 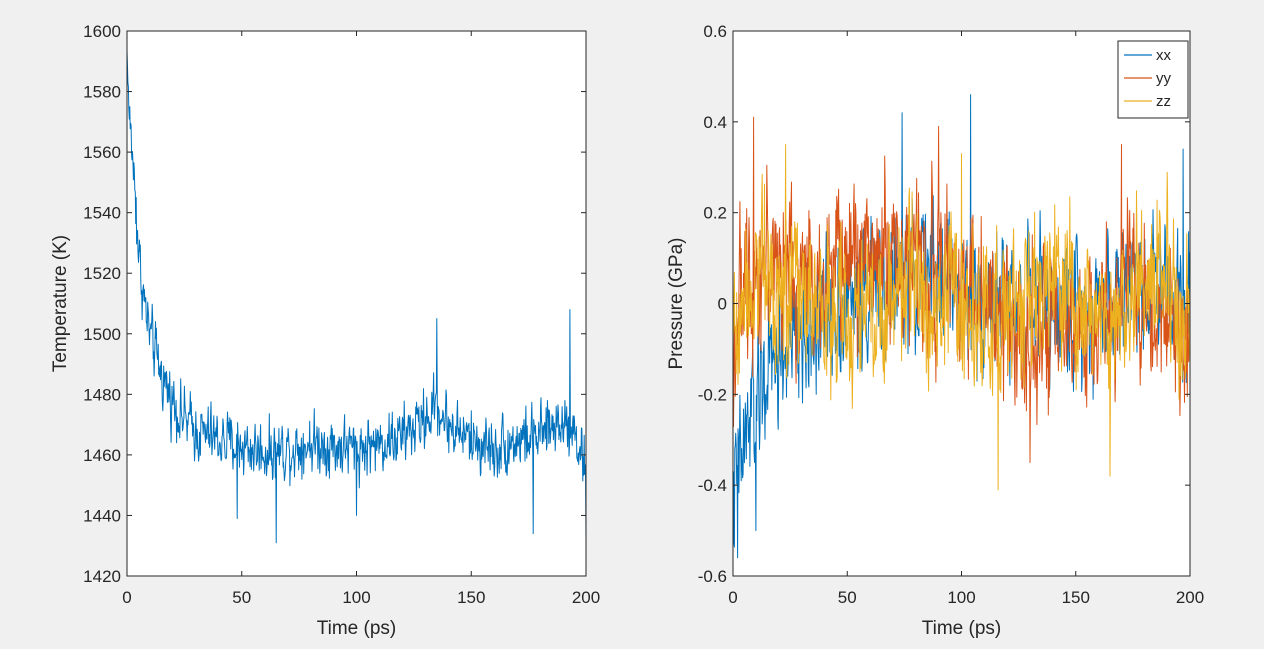 What do you see at coordinates (715, 122) in the screenshot?
I see `y-tick-label: 0.4` at bounding box center [715, 122].